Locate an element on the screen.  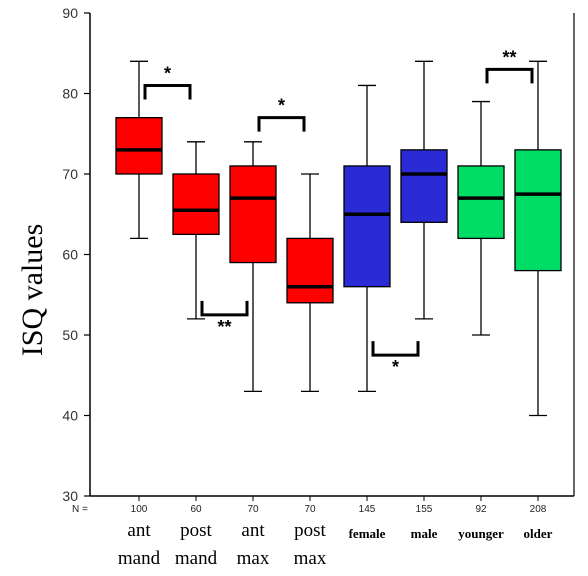
y-tick-label: 30 is located at coordinates (70, 496).